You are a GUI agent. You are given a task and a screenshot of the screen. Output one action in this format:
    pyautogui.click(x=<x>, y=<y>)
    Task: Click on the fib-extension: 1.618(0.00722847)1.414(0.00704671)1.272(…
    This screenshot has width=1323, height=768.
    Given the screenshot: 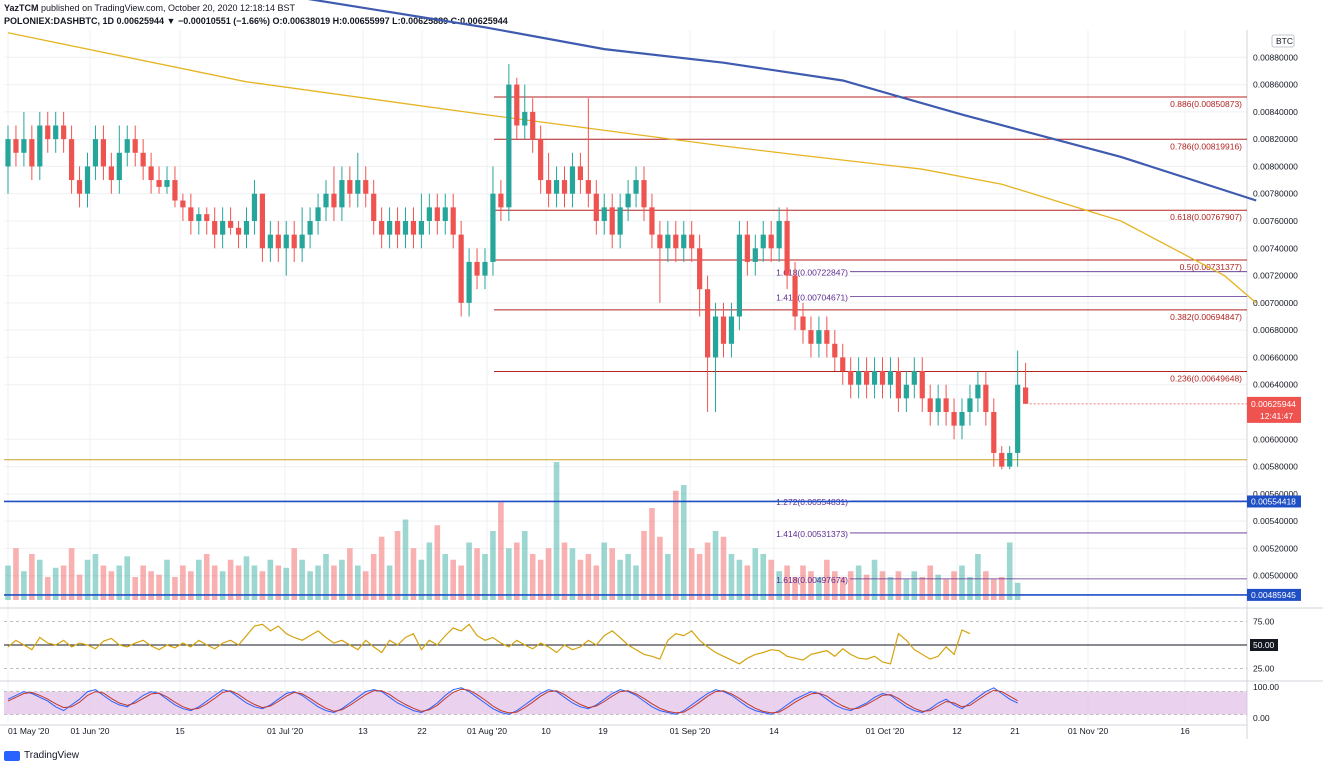 What is the action you would take?
    pyautogui.click(x=1011, y=426)
    